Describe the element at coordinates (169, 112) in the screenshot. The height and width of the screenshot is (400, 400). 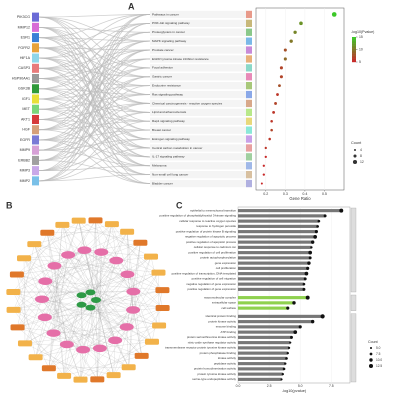
I see `pathway-label: Lipid and atherosclerosis` at that location.